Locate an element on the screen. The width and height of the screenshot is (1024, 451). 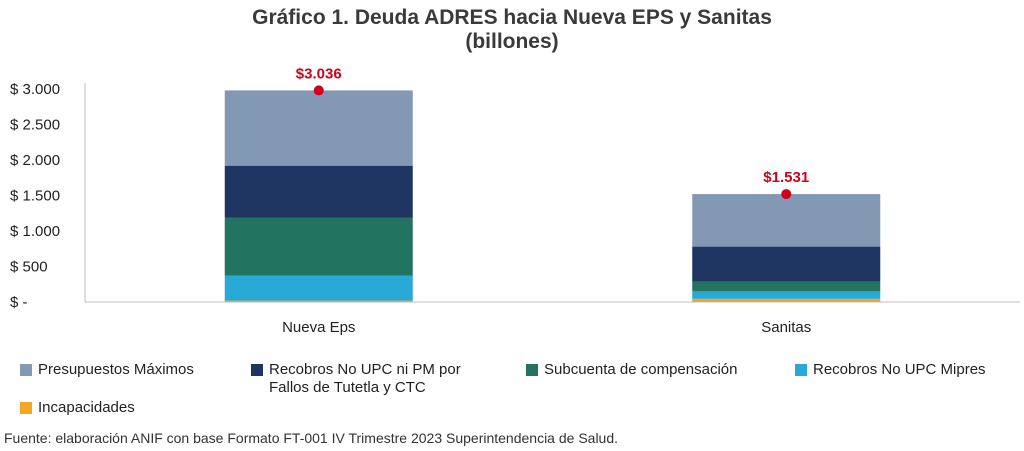
legend-label: Incapacidades is located at coordinates (86, 407).